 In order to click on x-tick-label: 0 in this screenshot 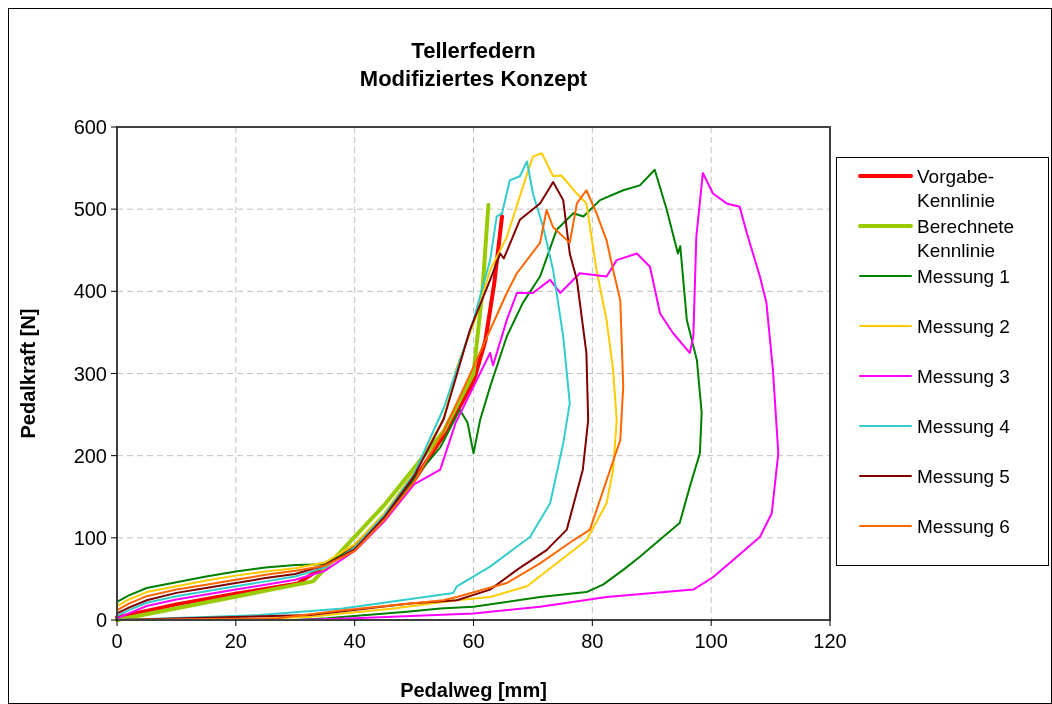, I will do `click(117, 641)`.